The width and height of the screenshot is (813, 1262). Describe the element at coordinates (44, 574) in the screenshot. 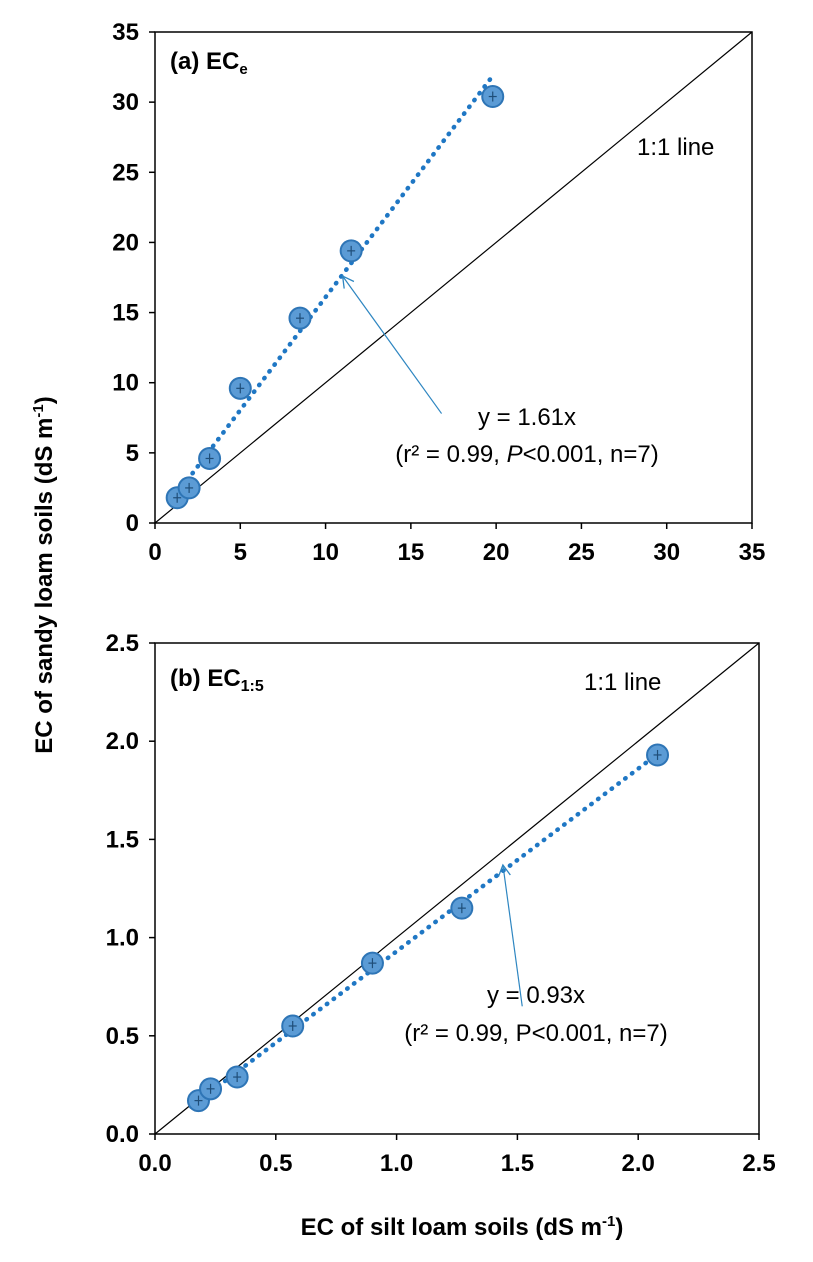

I see `y-axis-title: EC of sandy loam soils (dS m-1)` at that location.